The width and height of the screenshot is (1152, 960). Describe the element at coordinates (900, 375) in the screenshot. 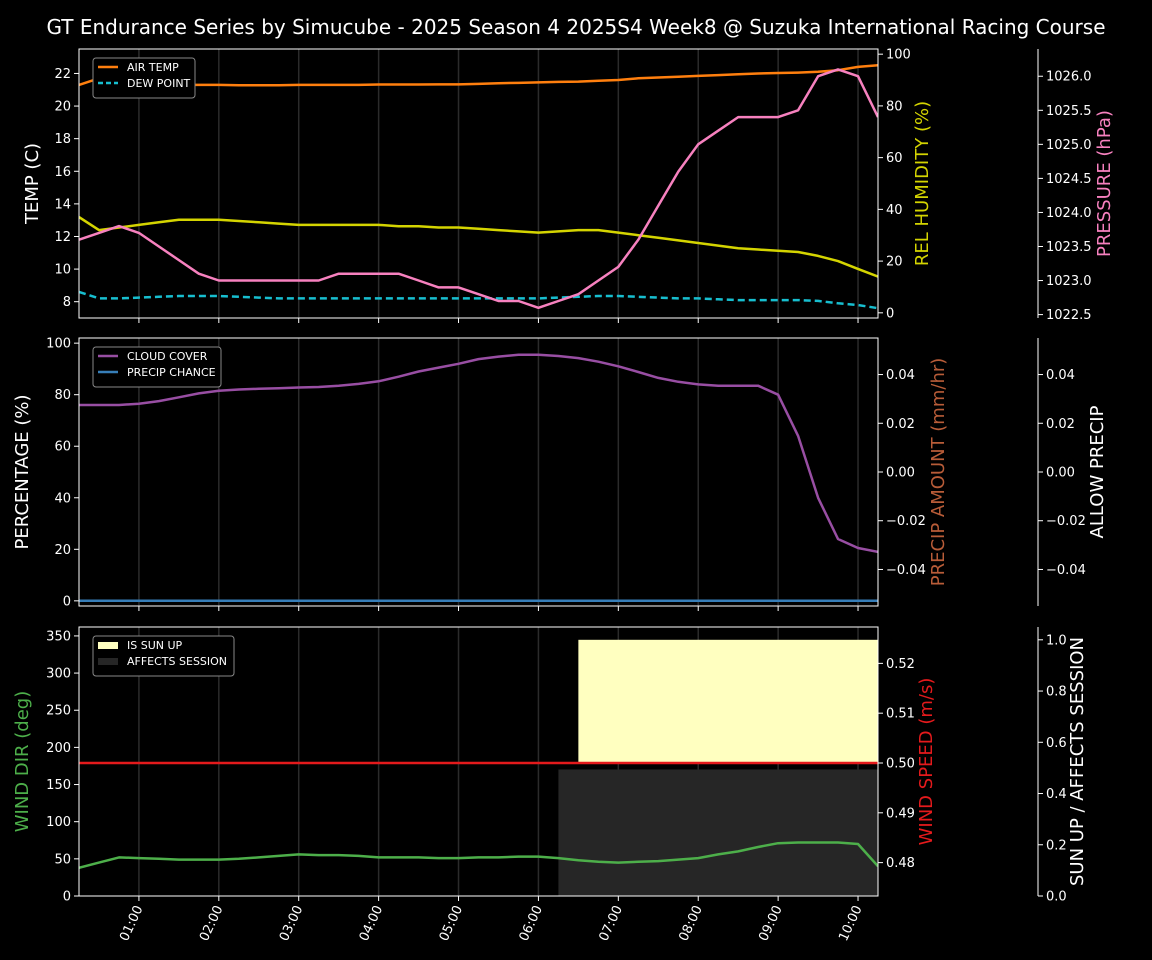

I see `y-right-tick-label: 0.04` at that location.